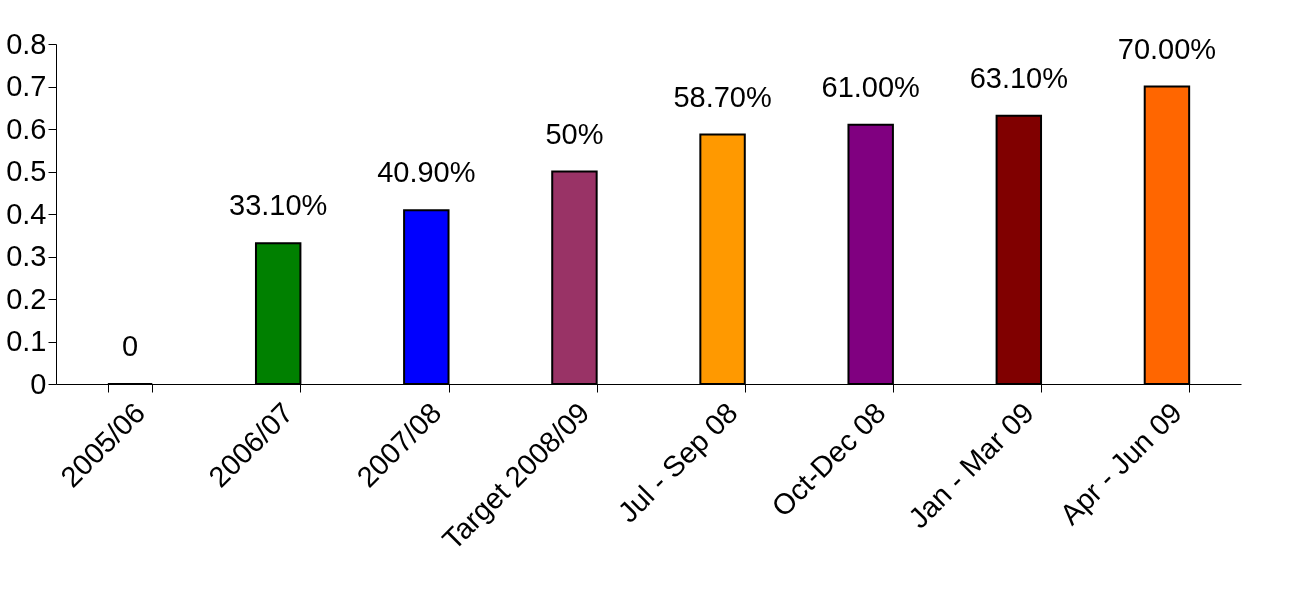  What do you see at coordinates (677, 462) in the screenshot?
I see `x-tick-label: Jul - Sep 08` at bounding box center [677, 462].